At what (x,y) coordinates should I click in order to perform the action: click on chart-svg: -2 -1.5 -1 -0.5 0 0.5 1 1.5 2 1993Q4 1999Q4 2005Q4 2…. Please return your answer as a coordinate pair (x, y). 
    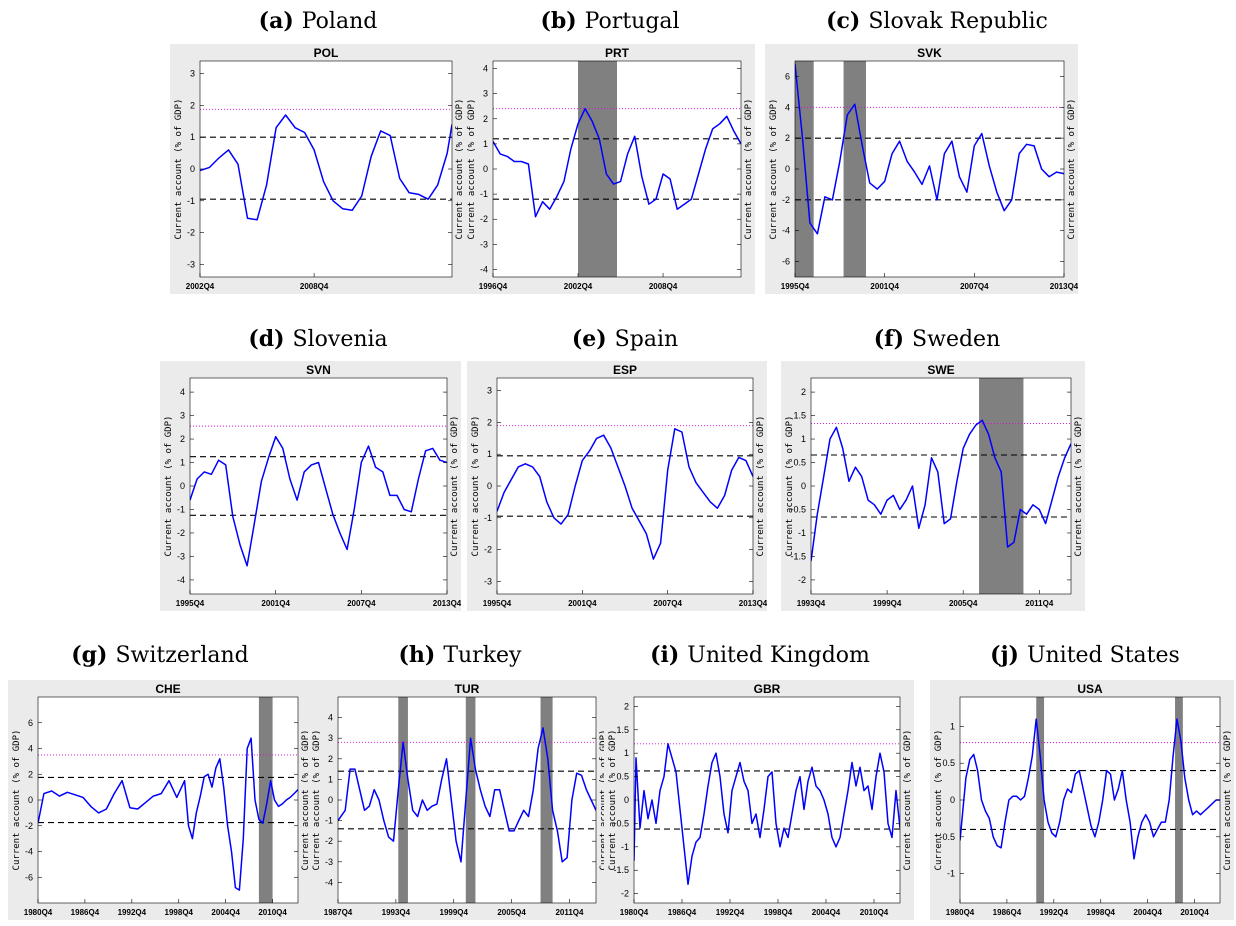
    Looking at the image, I should click on (933, 486).